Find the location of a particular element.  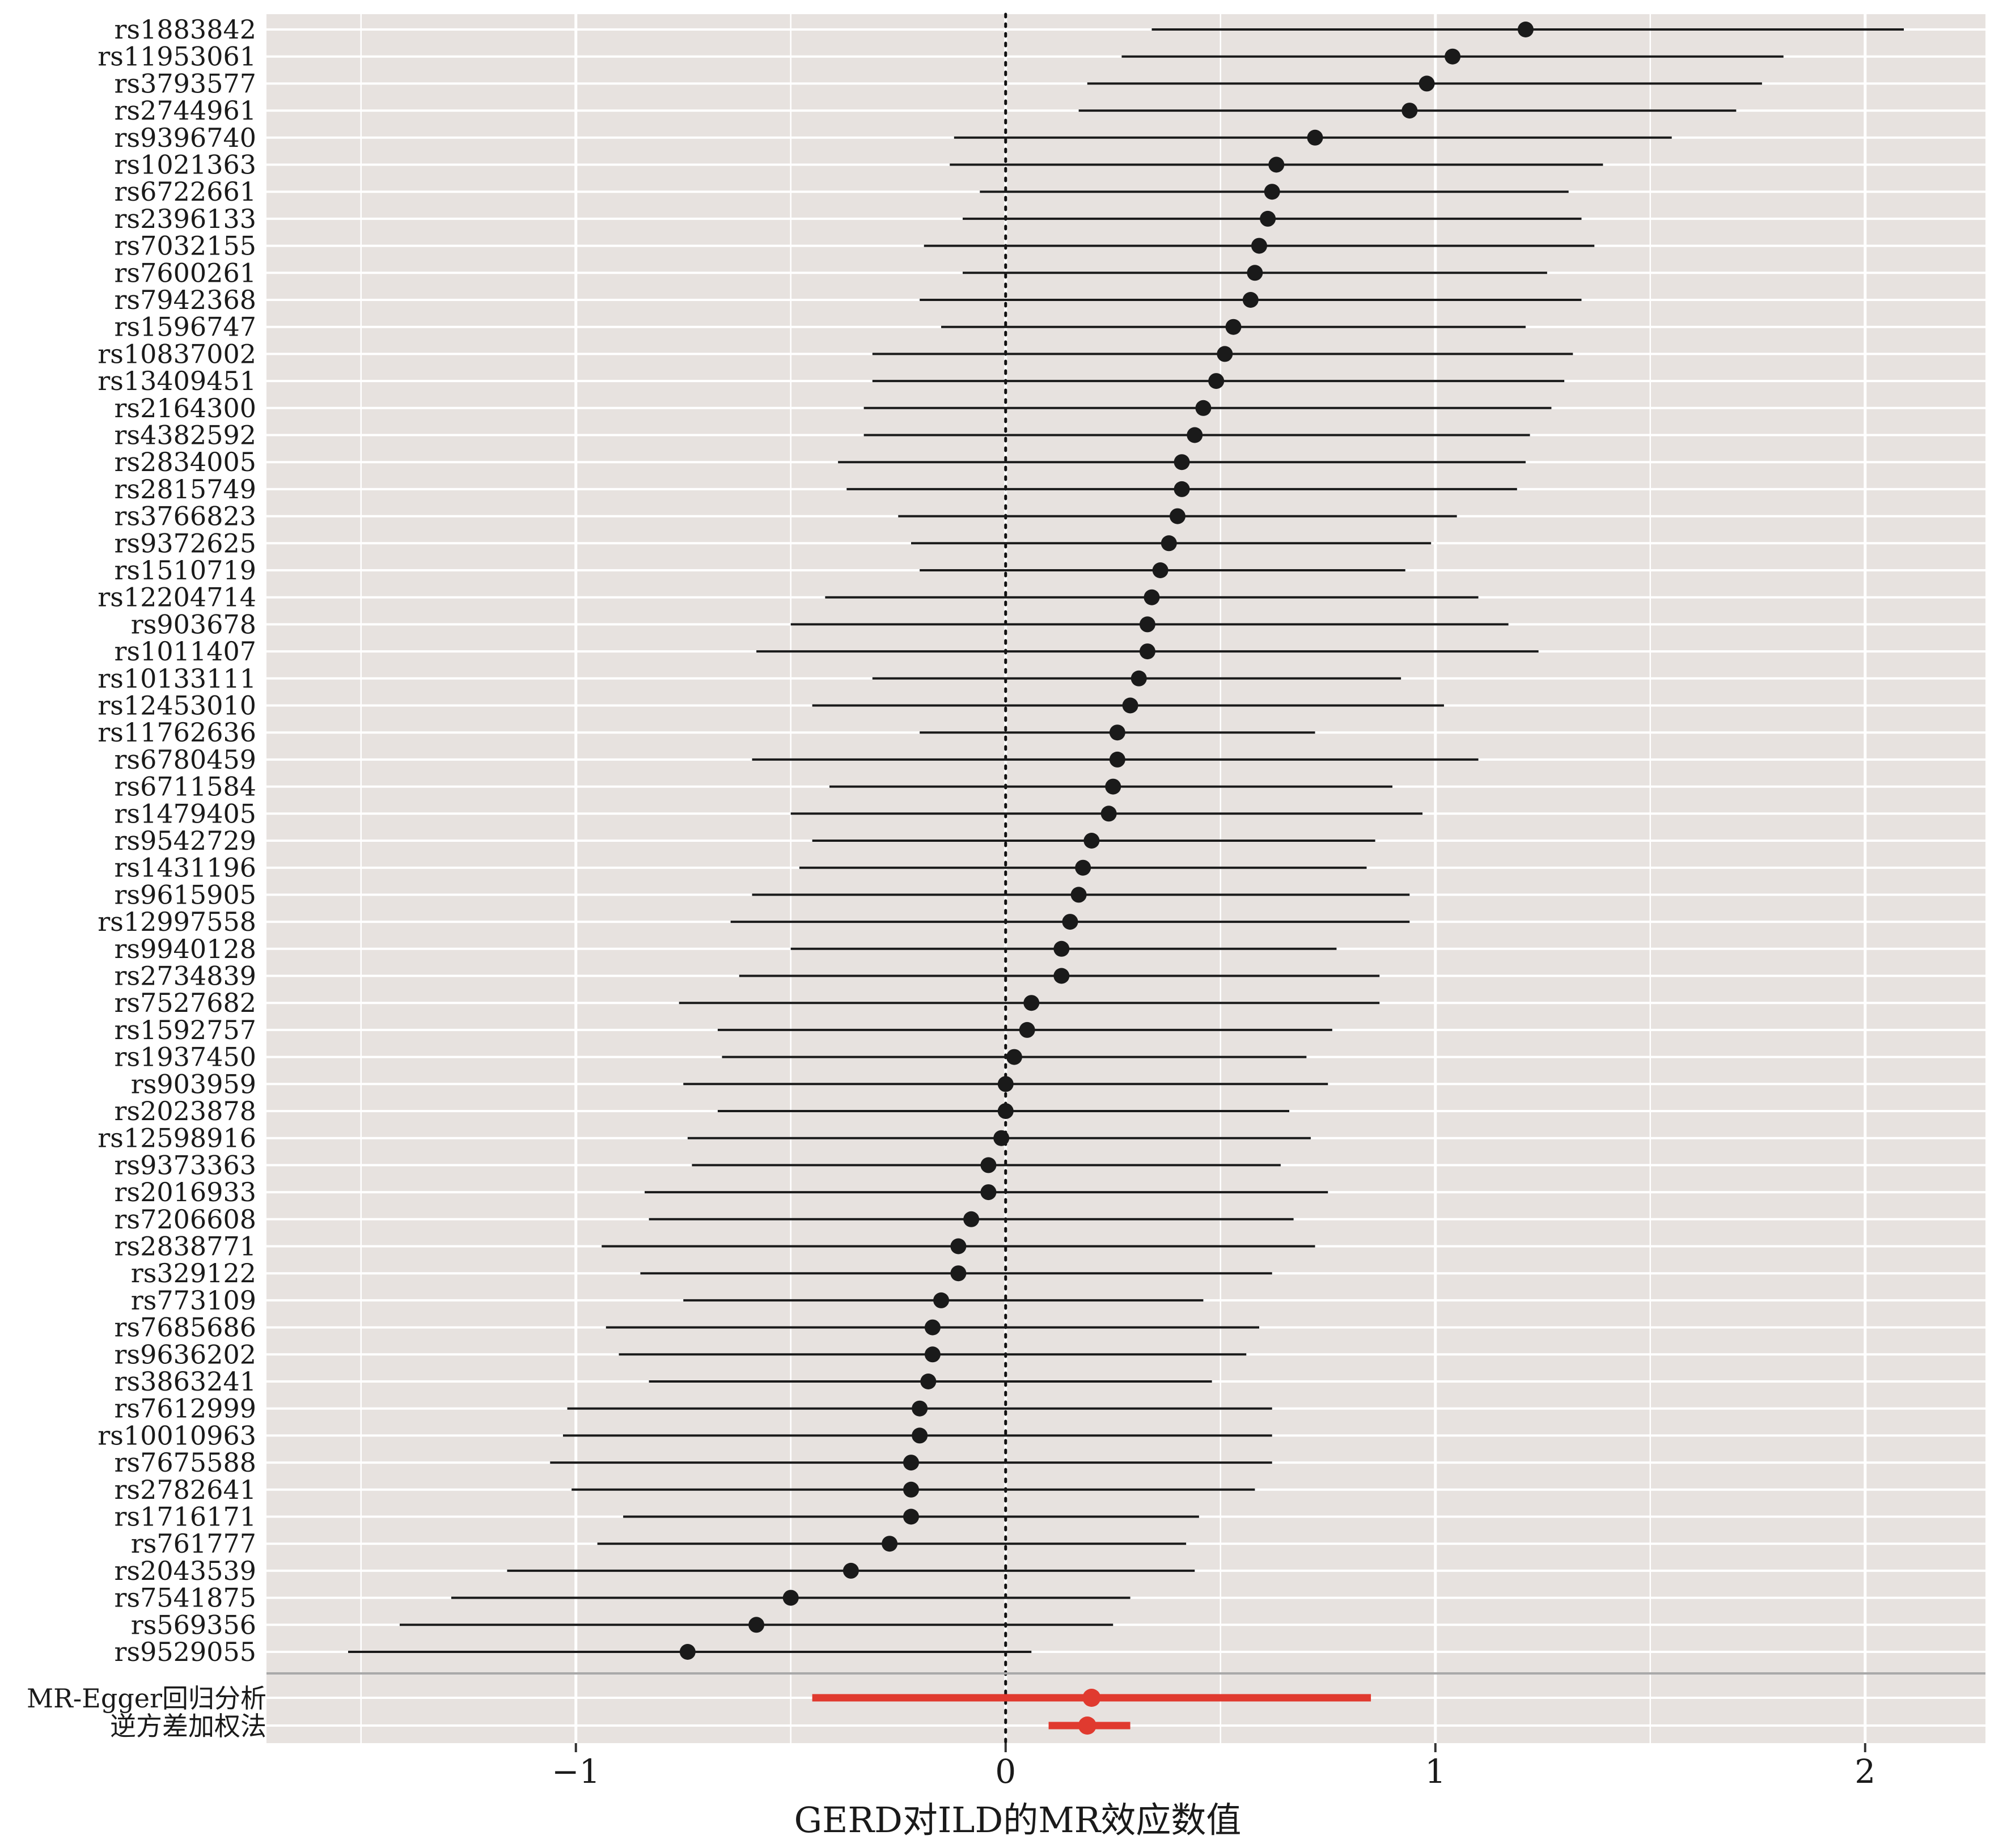

snp-label: rs11953061 is located at coordinates (177, 56).